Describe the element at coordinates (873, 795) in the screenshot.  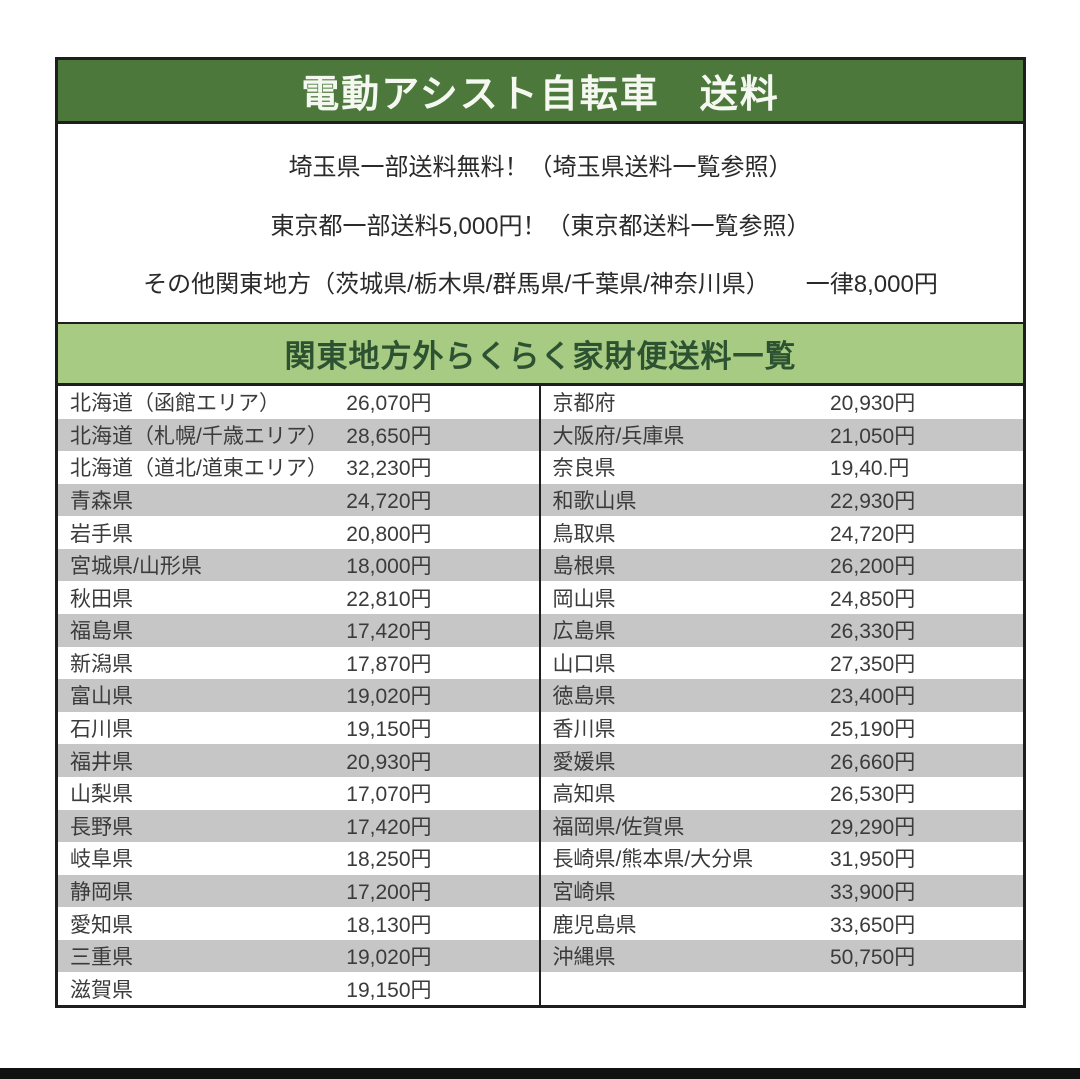
I see `shipping-price: 26,530円` at that location.